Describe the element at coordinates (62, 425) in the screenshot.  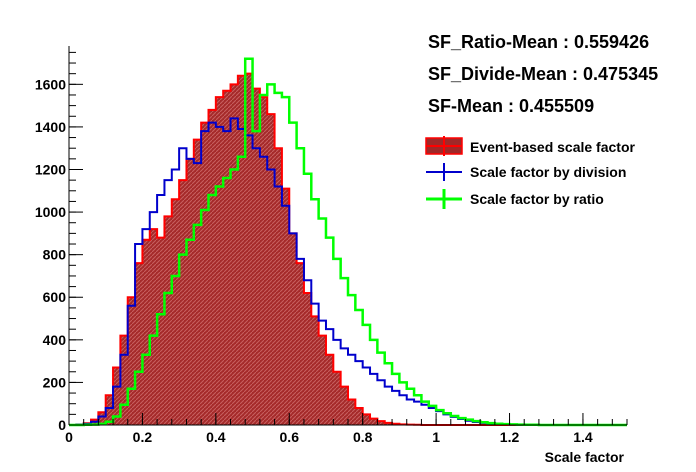
I see `y-tick-label: 0` at that location.